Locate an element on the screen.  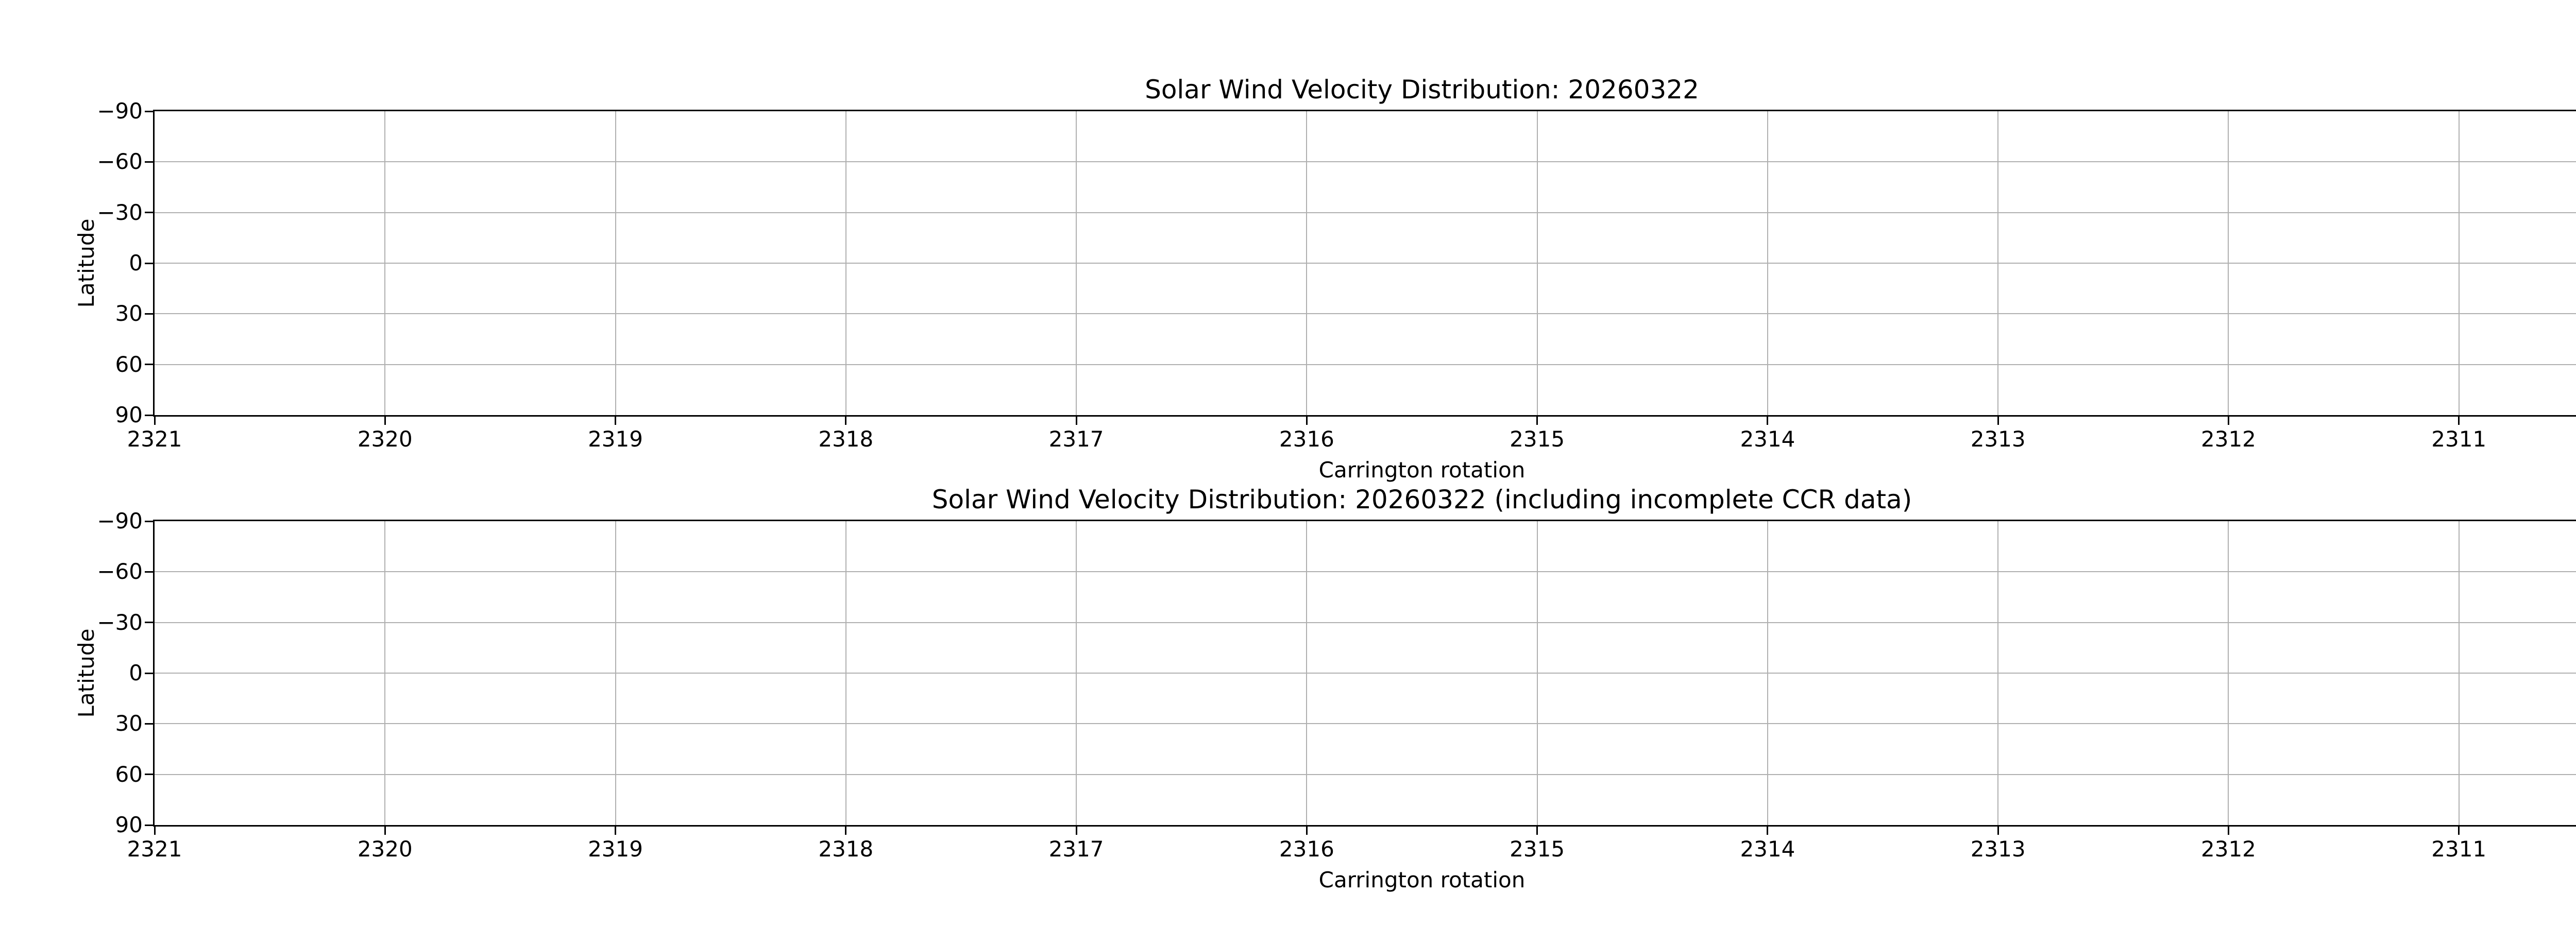
top-plot-x-axis-label: Carrington rotation is located at coordinates (1422, 470).